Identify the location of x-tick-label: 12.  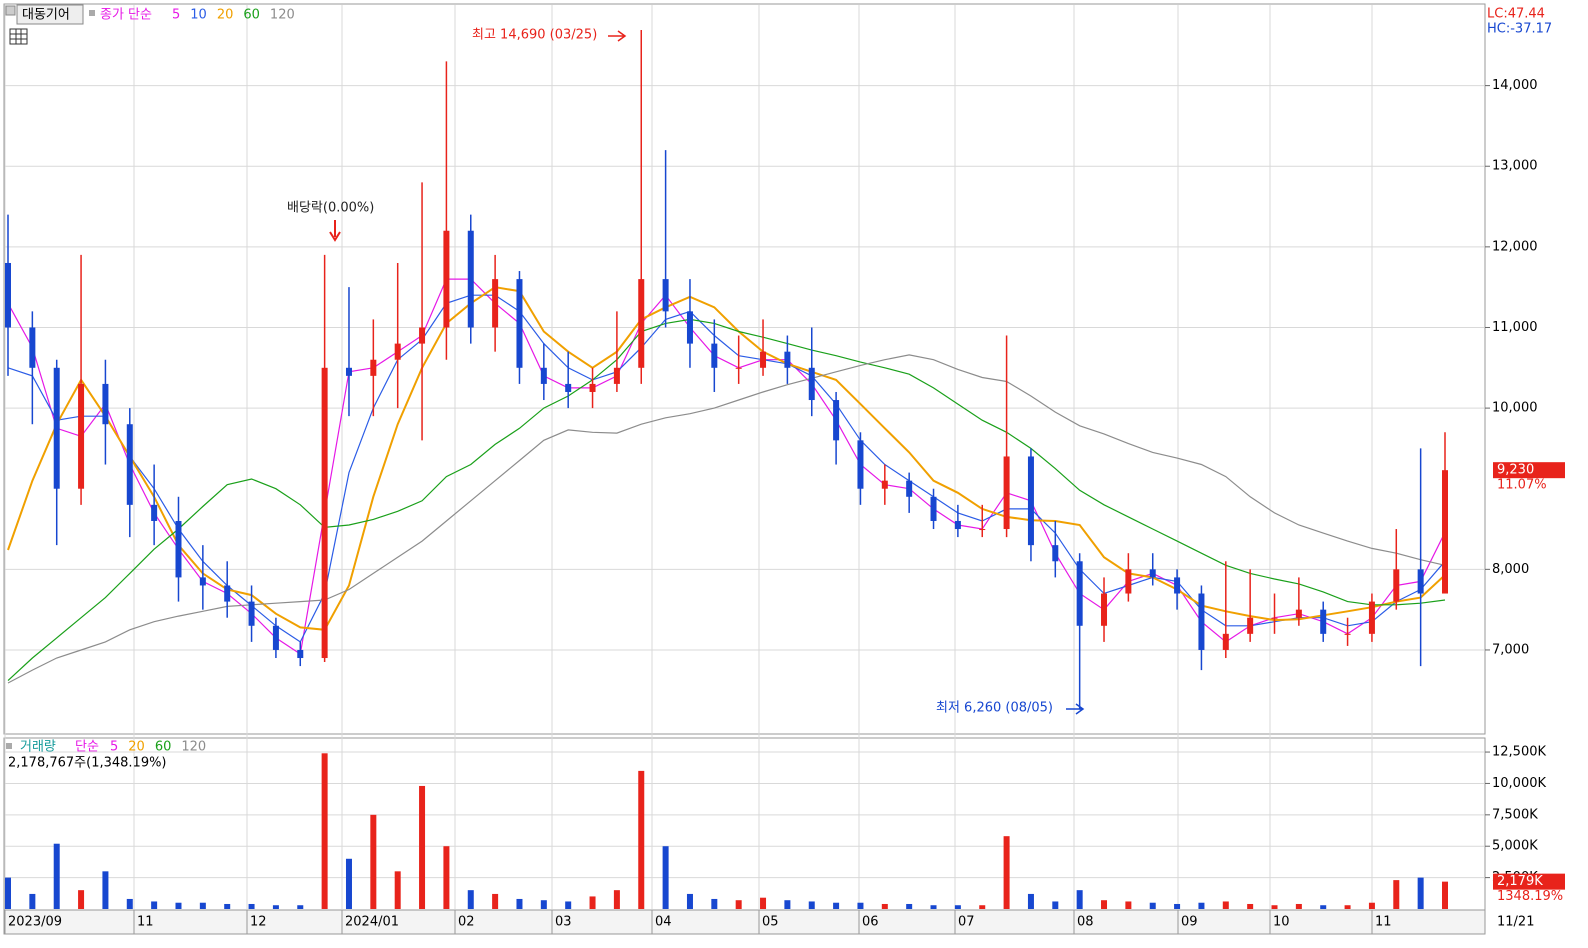
(258, 922).